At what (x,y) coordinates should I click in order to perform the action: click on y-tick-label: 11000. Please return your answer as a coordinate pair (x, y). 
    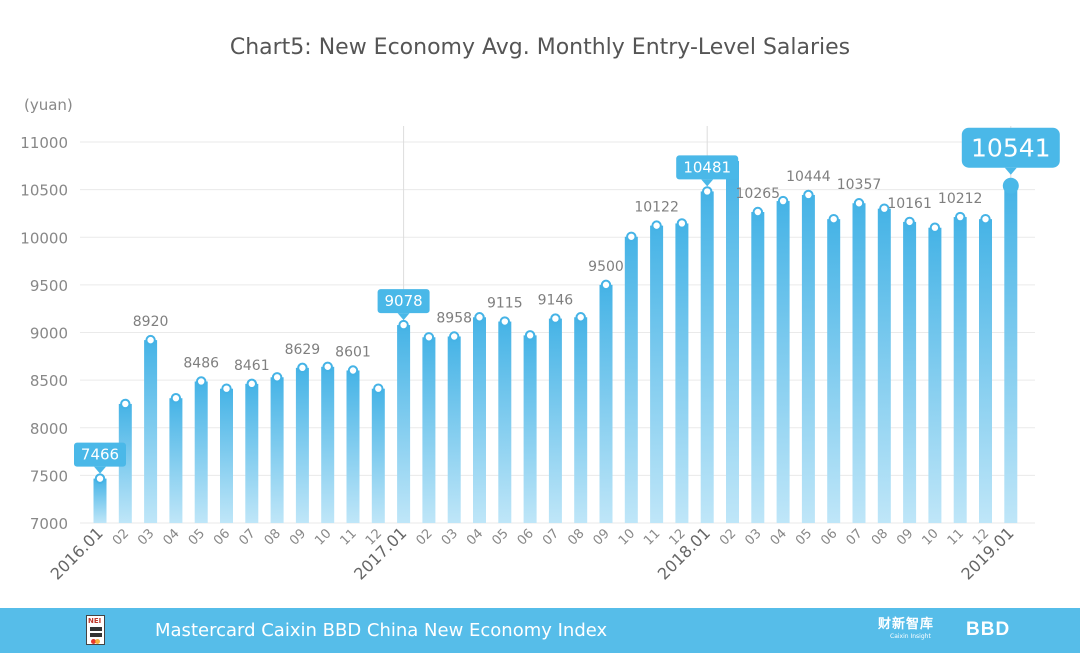
    Looking at the image, I should click on (44, 143).